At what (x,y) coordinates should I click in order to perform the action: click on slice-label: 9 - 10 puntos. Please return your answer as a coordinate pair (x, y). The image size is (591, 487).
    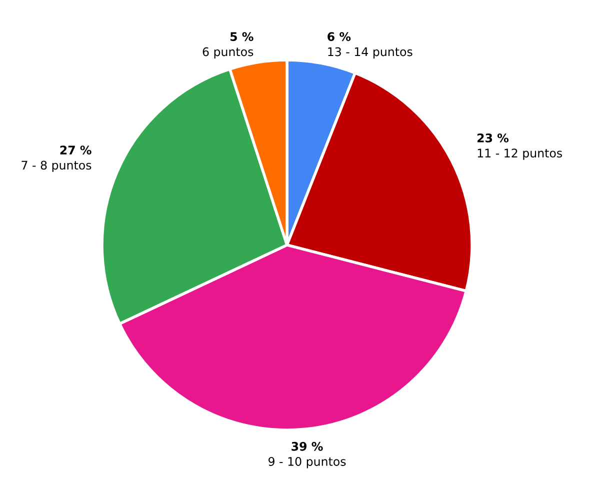
    Looking at the image, I should click on (307, 462).